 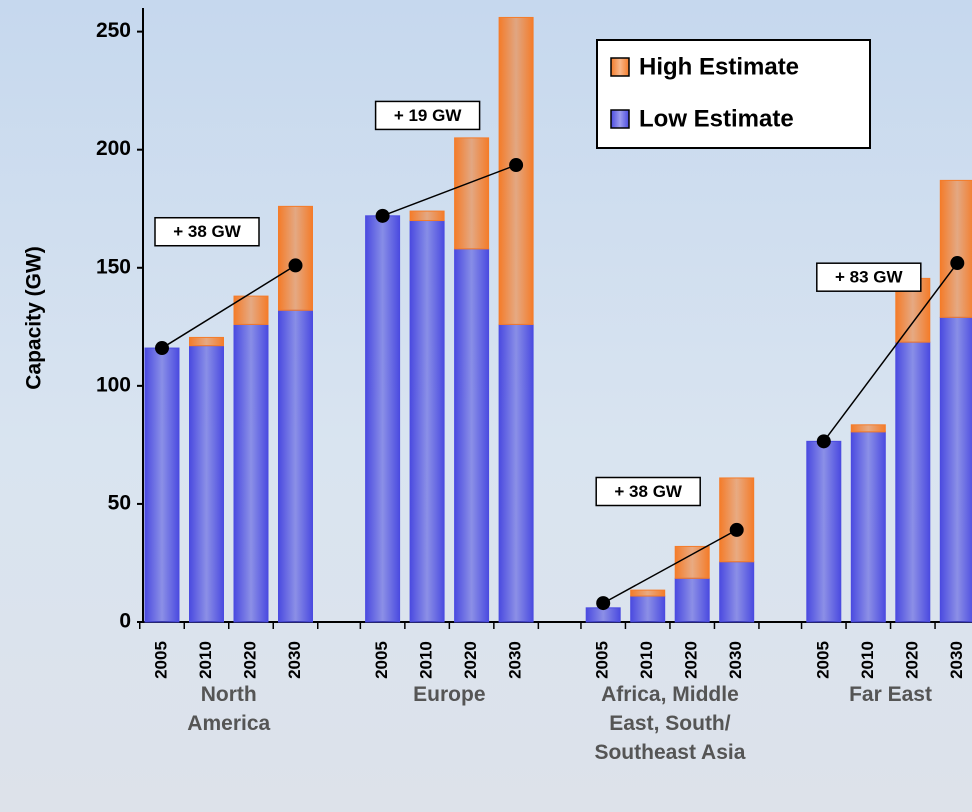 What do you see at coordinates (449, 694) in the screenshot?
I see `group-label: Europe` at bounding box center [449, 694].